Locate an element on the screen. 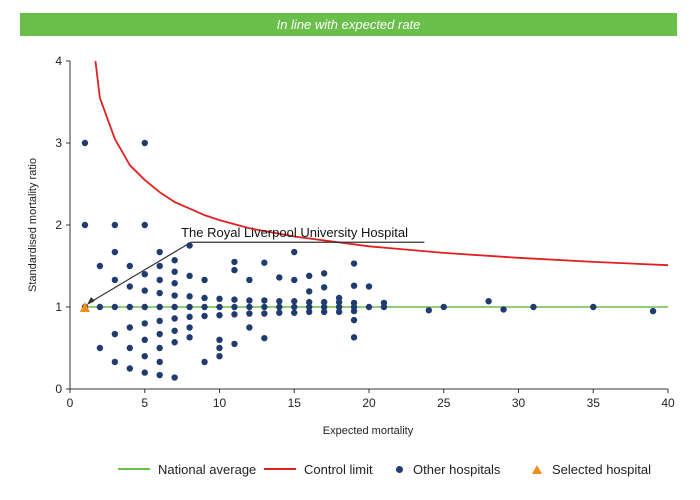  x-tick-label: 15 is located at coordinates (295, 403).